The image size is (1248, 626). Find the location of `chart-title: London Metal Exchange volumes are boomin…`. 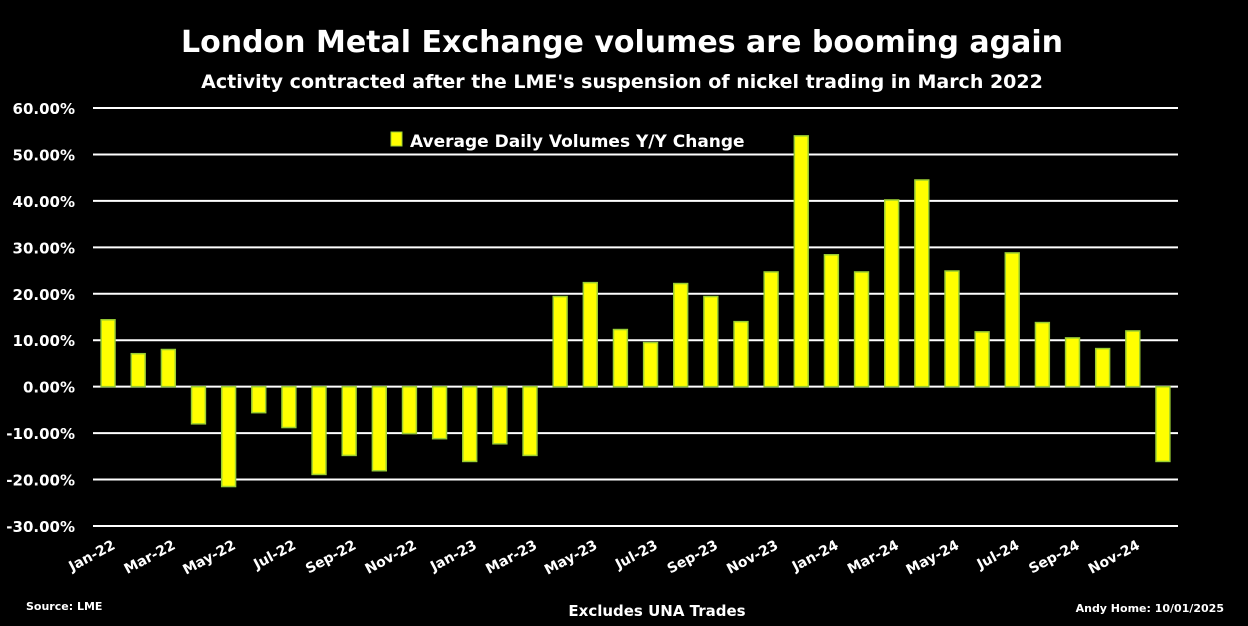

chart-title: London Metal Exchange volumes are boomin… is located at coordinates (622, 42).